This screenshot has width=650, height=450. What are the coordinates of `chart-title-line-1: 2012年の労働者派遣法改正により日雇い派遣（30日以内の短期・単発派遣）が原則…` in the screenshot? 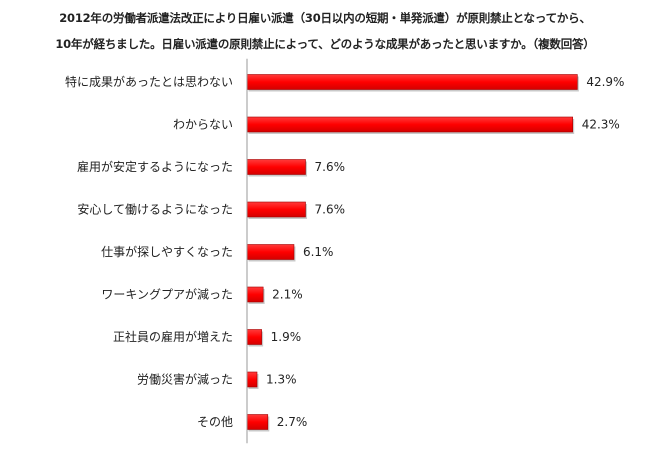 It's located at (325, 18).